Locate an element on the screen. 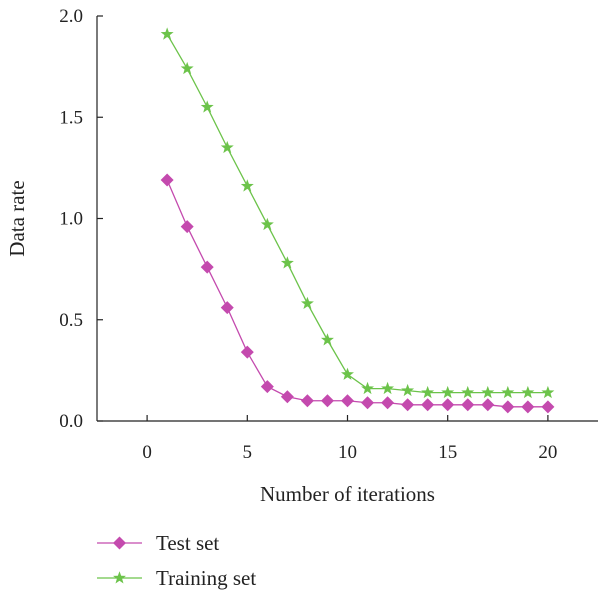 Image resolution: width=600 pixels, height=594 pixels. legend-label: Test set is located at coordinates (187, 543).